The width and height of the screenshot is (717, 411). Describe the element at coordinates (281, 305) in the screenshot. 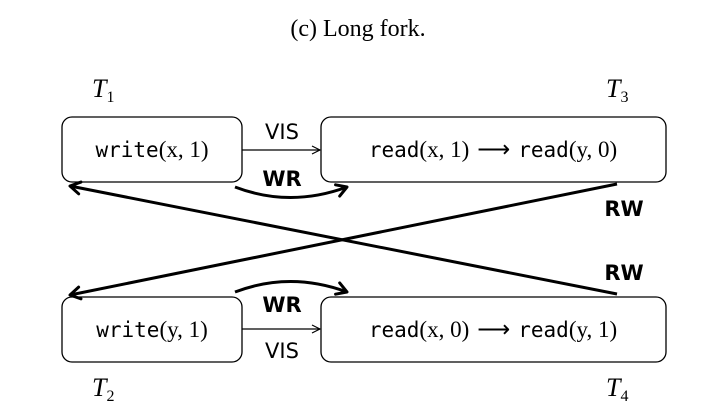

I see `edge-label-wr-bottom: WR` at that location.